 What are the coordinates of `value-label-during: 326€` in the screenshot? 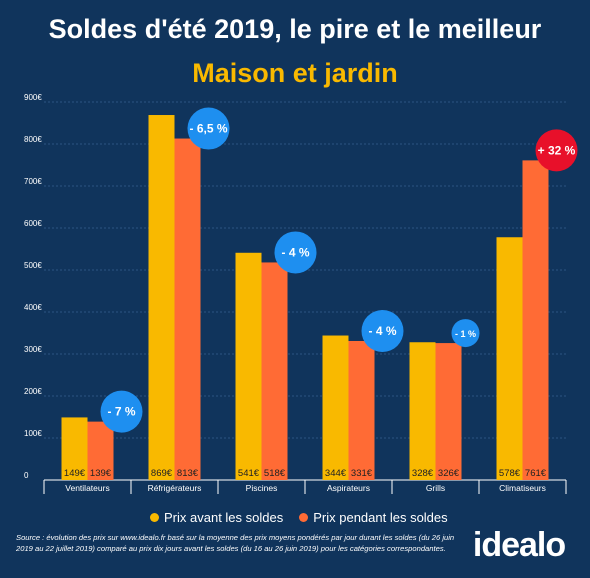 It's located at (449, 473).